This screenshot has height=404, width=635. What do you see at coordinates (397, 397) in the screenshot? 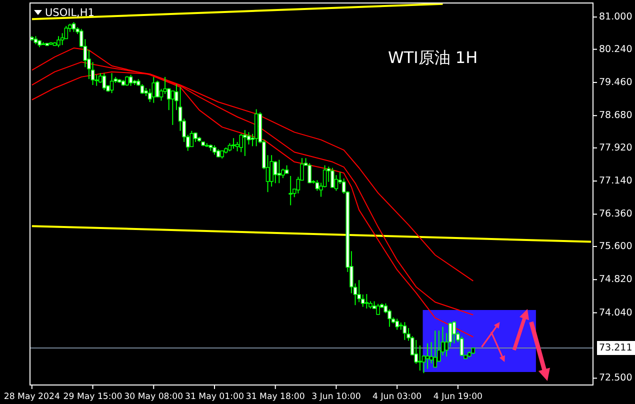
I see `x-tick-label: 4 Jun 03:00` at bounding box center [397, 397].